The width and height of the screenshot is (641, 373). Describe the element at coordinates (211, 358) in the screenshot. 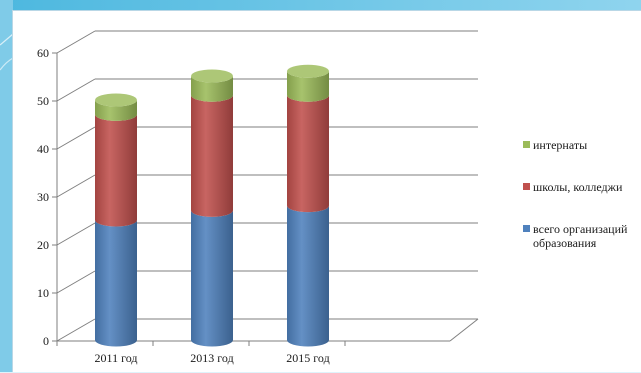

I see `x-tick-label: 2013 год` at that location.